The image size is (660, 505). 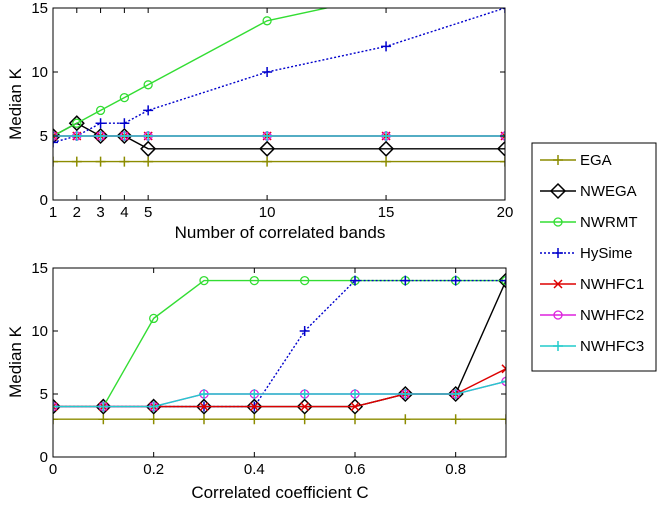 I want to click on legend-label-nwrmt: NWRMT, so click(x=608, y=222).